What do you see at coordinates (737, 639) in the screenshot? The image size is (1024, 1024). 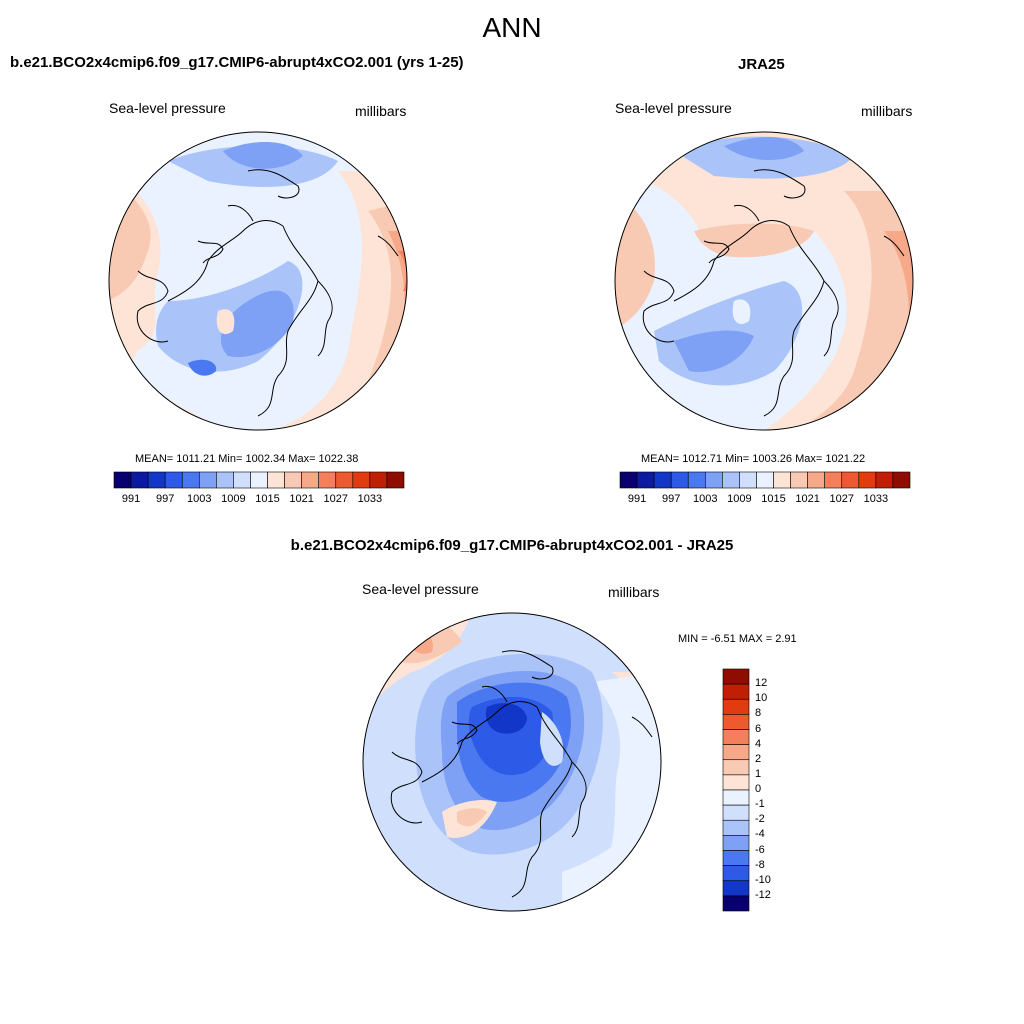 I see `diff-stats: MIN = -6.51 MAX = 2.91` at bounding box center [737, 639].